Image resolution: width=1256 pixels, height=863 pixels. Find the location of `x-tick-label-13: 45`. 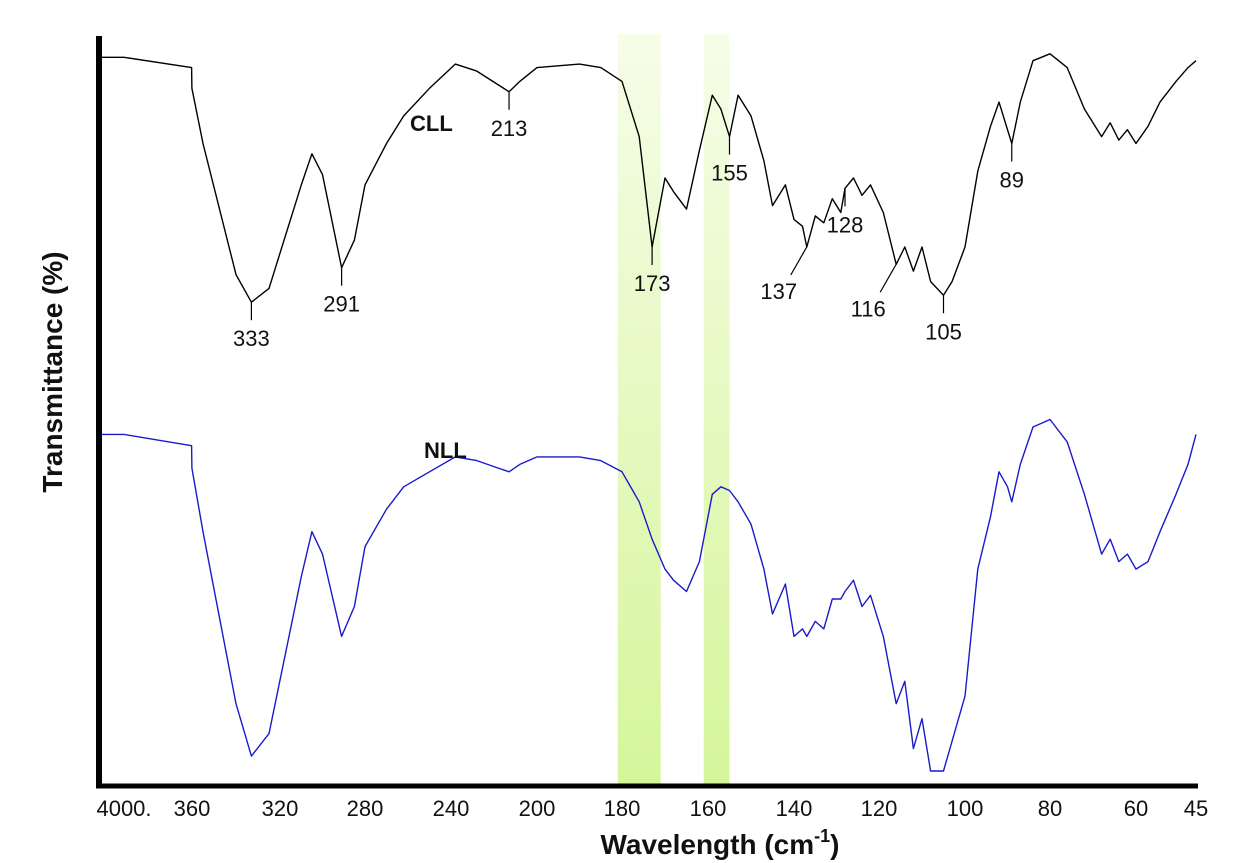

x-tick-label-13: 45 is located at coordinates (1196, 808).